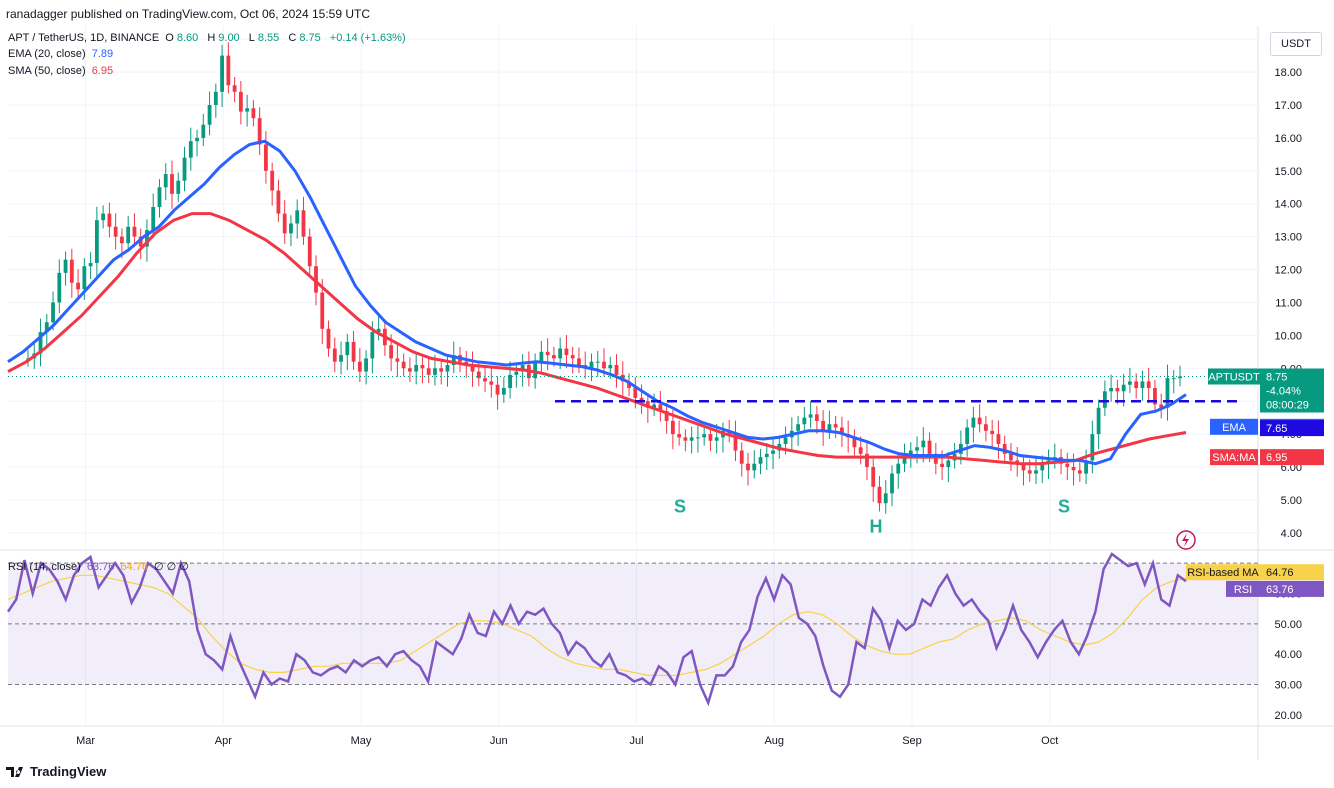 The width and height of the screenshot is (1334, 788). What do you see at coordinates (62, 71) in the screenshot?
I see `sma-legend: SMA (50, close) 6.95` at bounding box center [62, 71].